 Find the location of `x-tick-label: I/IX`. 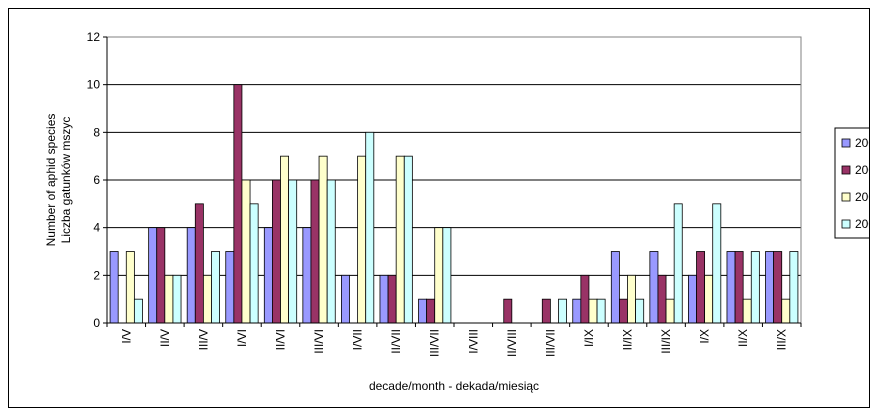

x-tick-label: I/IX is located at coordinates (589, 338).